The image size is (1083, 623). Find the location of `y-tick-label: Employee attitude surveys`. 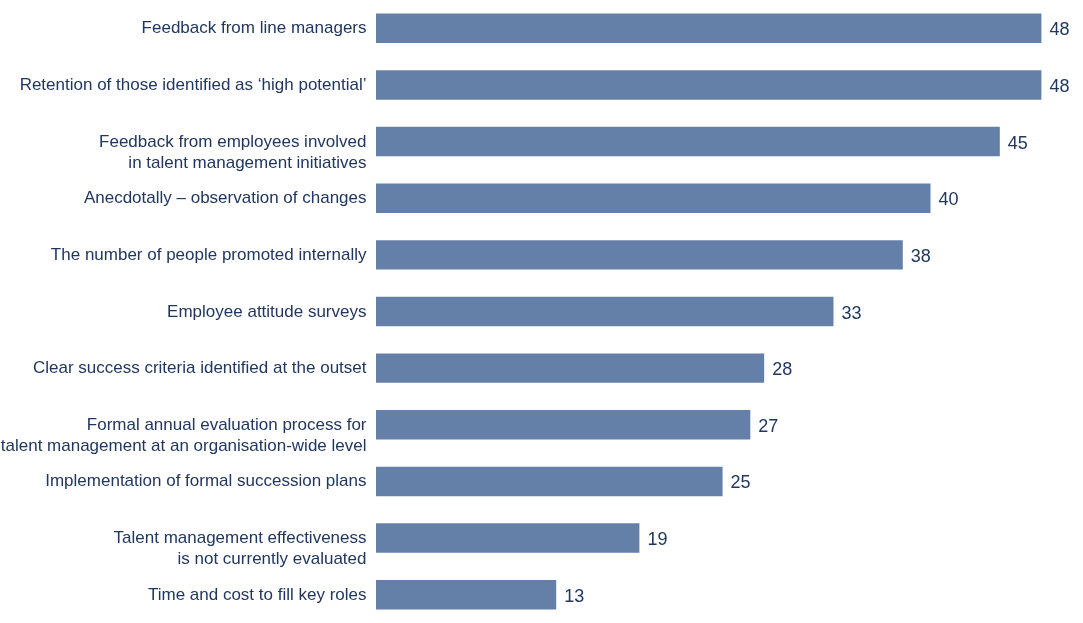

y-tick-label: Employee attitude surveys is located at coordinates (267, 311).